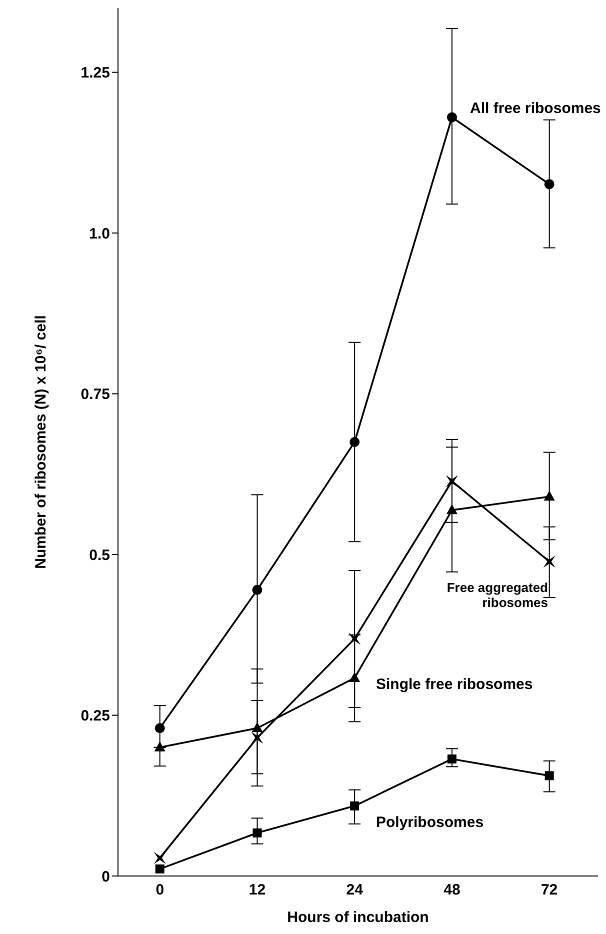 The width and height of the screenshot is (606, 934). Describe the element at coordinates (535, 109) in the screenshot. I see `series-label: All free ribosomes` at that location.